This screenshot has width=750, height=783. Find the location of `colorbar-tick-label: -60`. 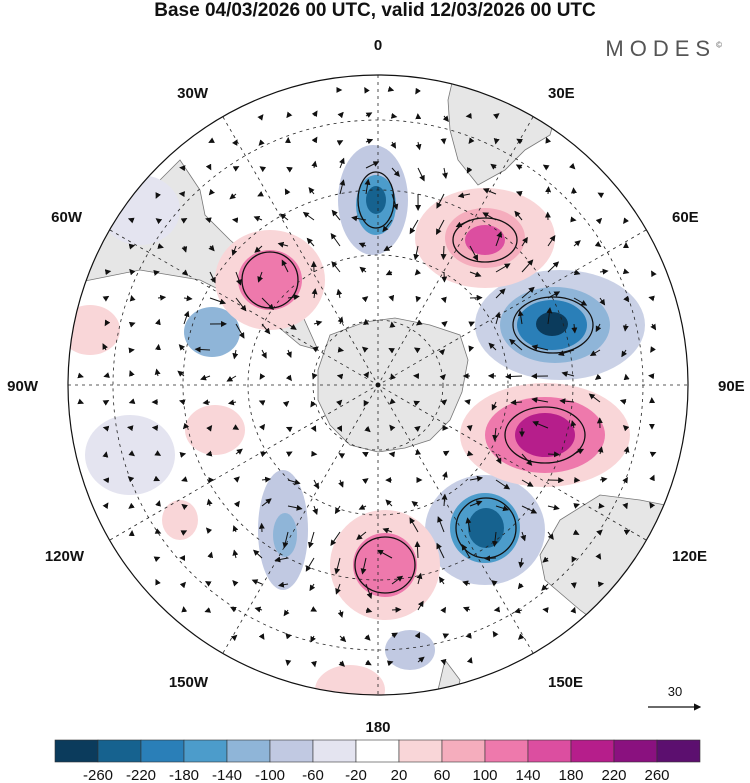

colorbar-tick-label: -60 is located at coordinates (313, 775).